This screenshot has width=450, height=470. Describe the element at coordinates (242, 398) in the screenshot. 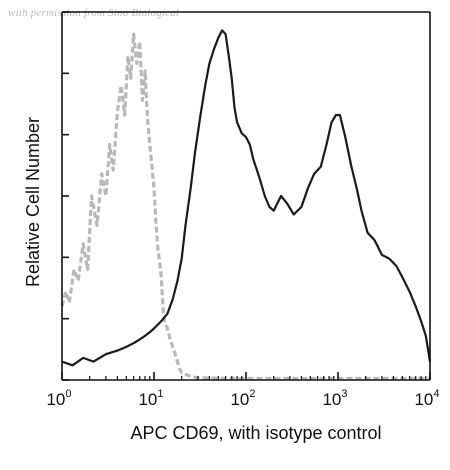

I see `x-tick-label: 10²` at that location.